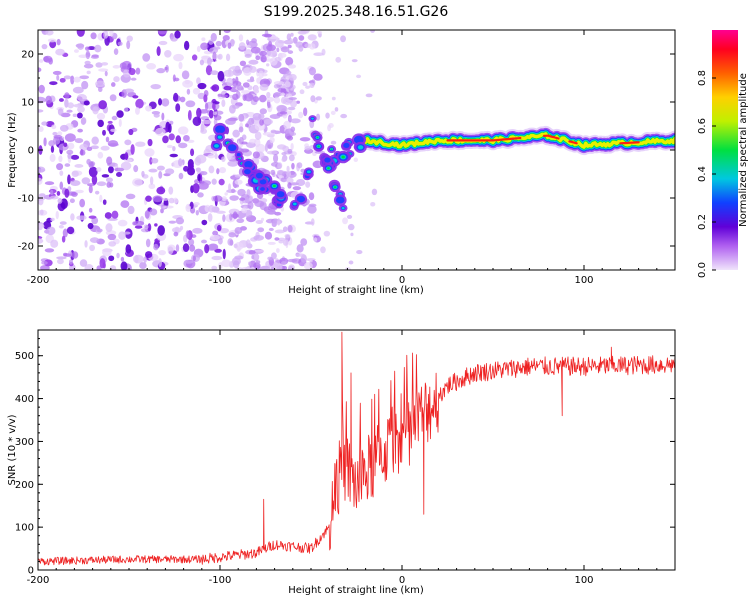 The image size is (750, 600). Describe the element at coordinates (702, 126) in the screenshot. I see `colorbar-tick-label: 0.6` at that location.